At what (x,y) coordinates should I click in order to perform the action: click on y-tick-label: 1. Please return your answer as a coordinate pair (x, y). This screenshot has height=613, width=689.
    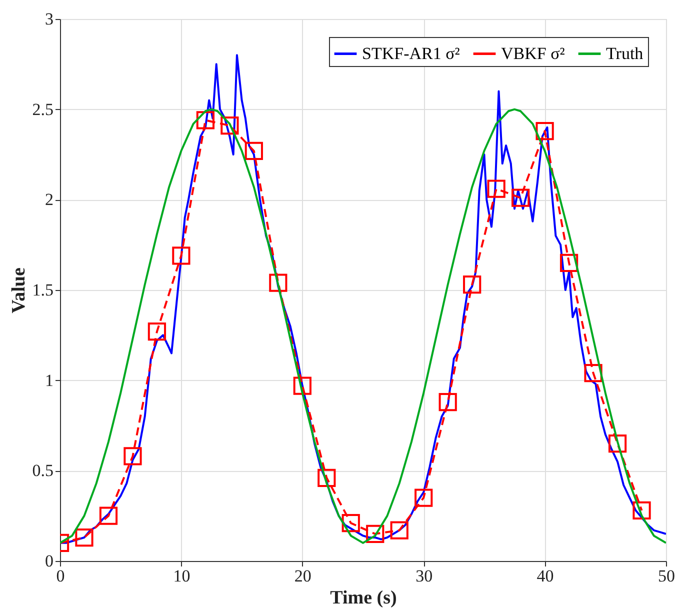
    Looking at the image, I should click on (49, 380).